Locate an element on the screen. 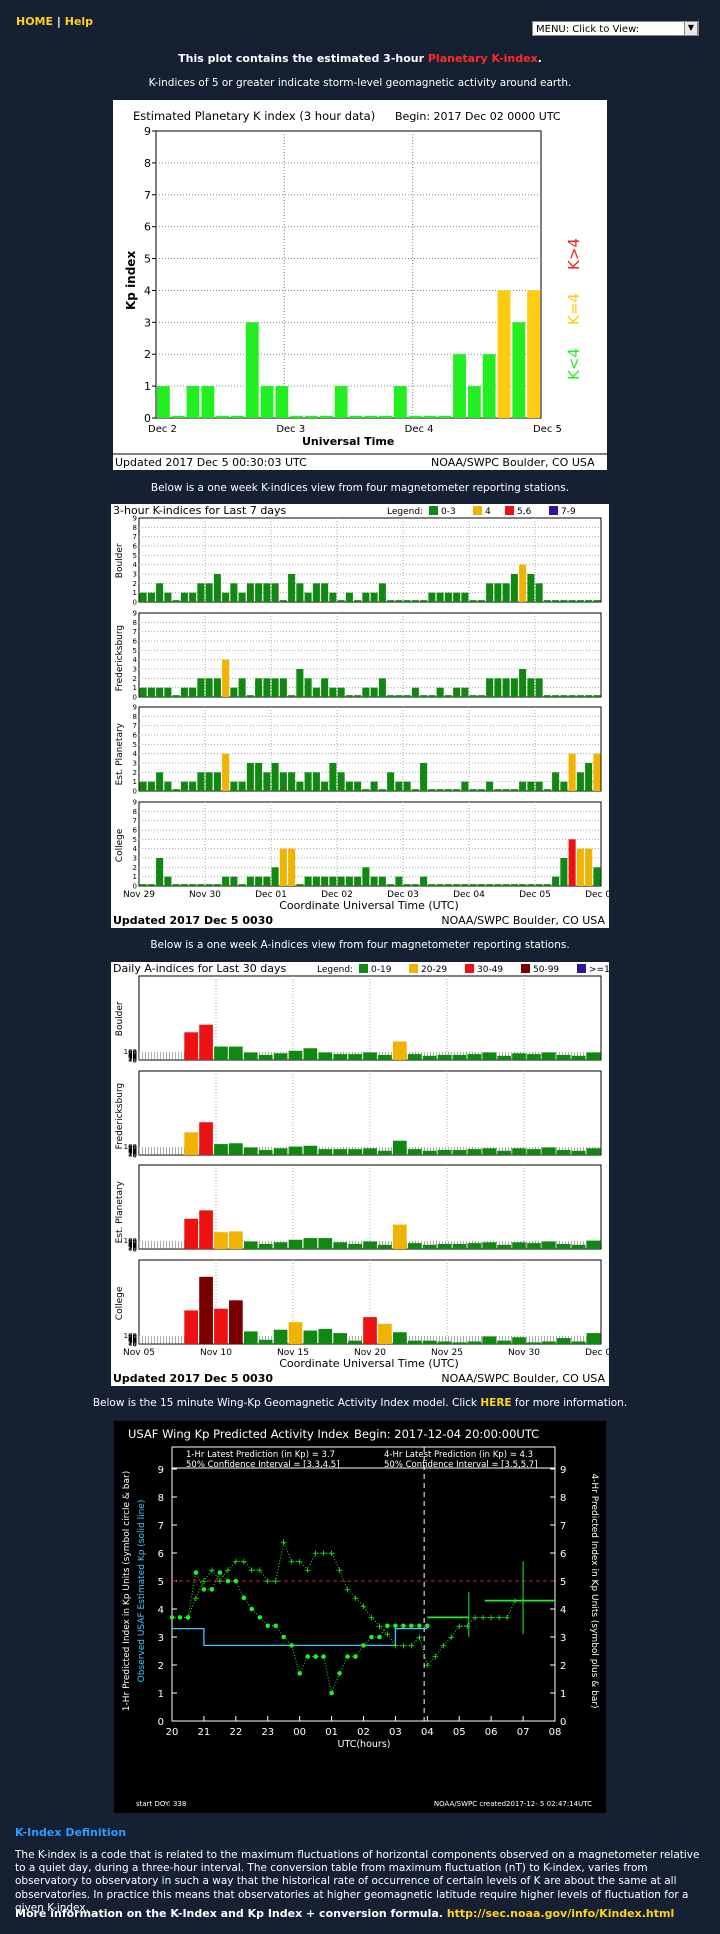  y-tick-label-right: 7 is located at coordinates (563, 1526).